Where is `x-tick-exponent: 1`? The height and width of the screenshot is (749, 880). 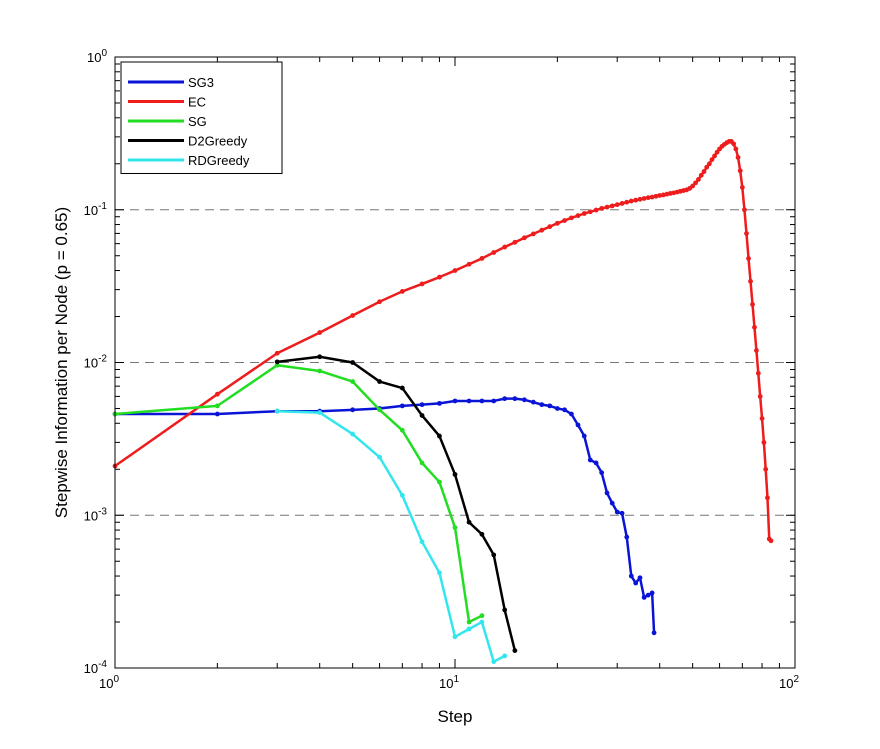 x-tick-exponent: 1 is located at coordinates (456, 679).